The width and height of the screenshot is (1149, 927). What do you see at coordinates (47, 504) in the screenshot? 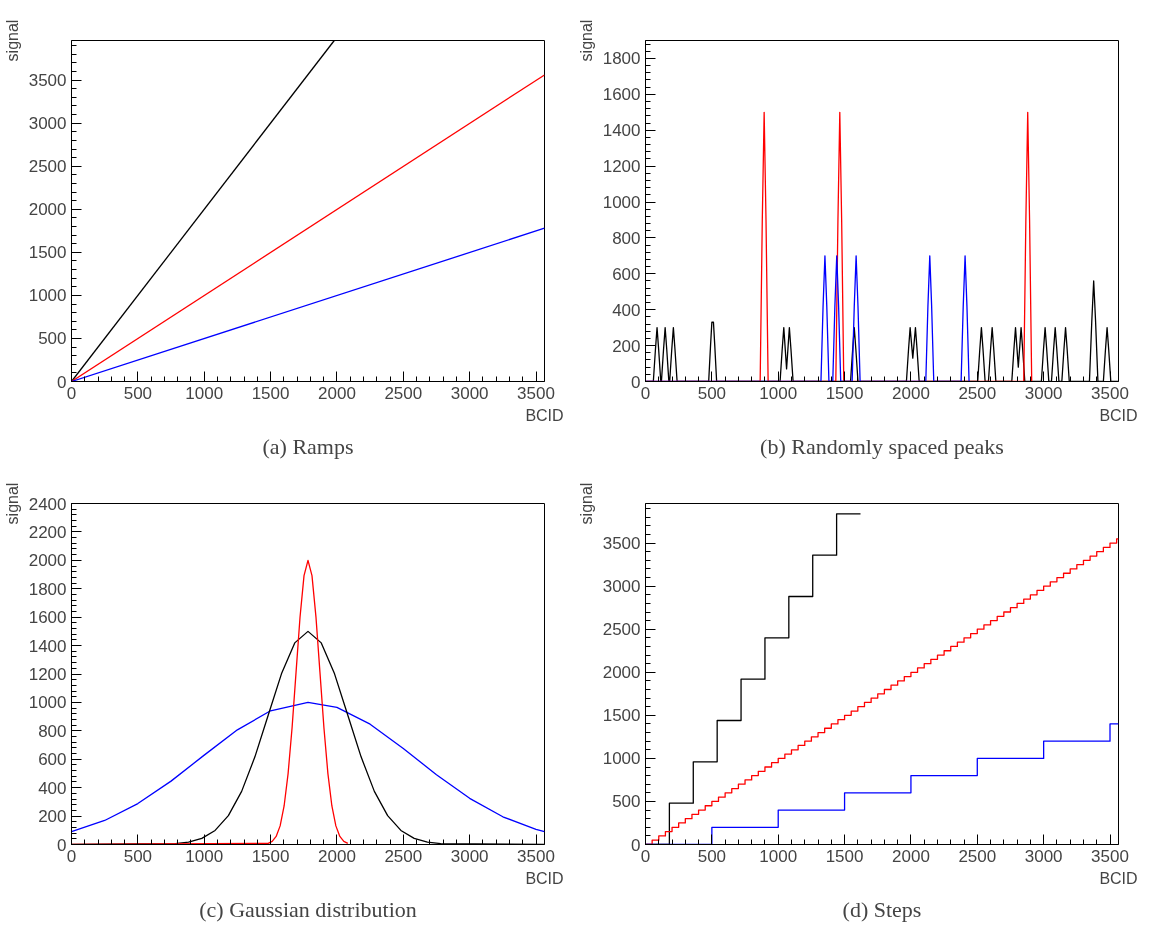
I see `y-tick-label: 2400` at bounding box center [47, 504].